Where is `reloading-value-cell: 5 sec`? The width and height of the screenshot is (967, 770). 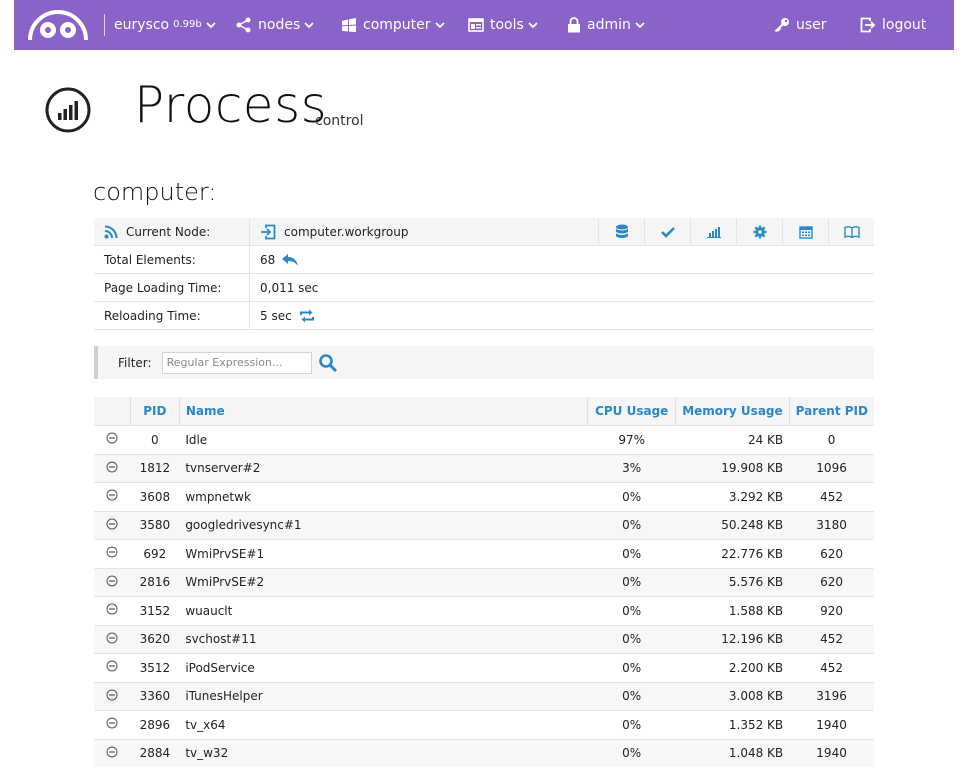
reloading-value-cell: 5 sec is located at coordinates (283, 315).